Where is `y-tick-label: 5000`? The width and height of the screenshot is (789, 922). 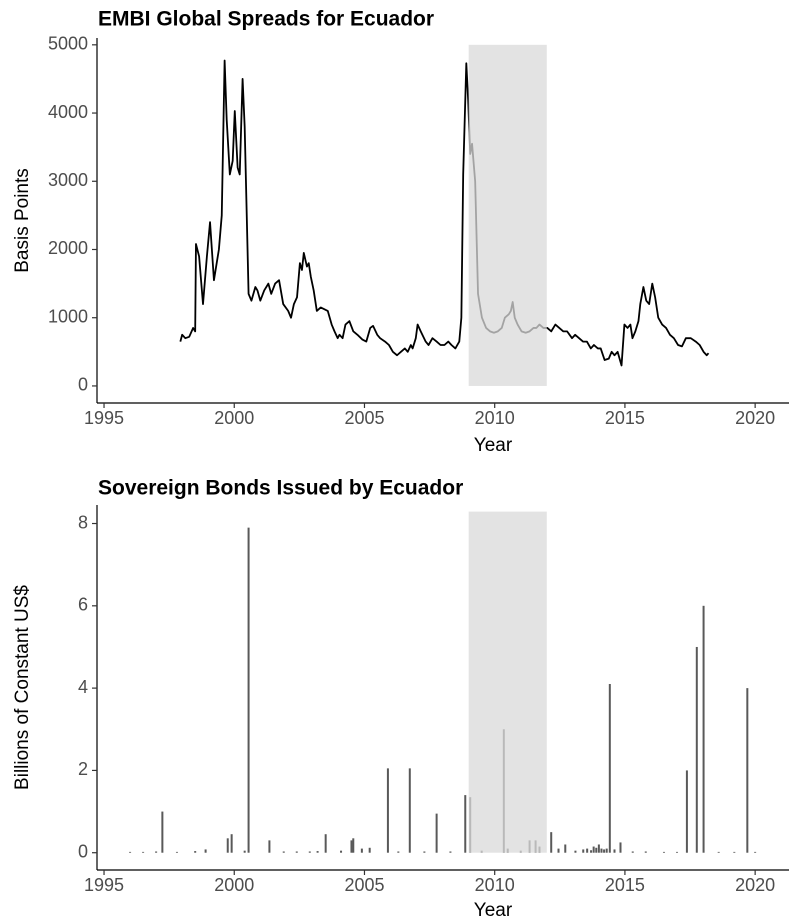
y-tick-label: 5000 is located at coordinates (68, 44).